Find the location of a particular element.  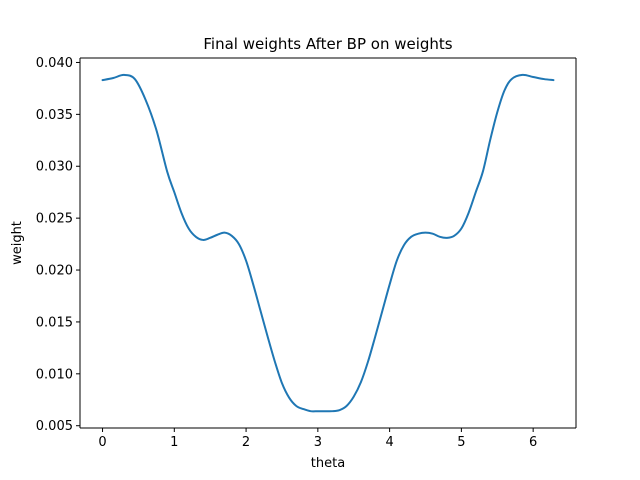

y-tick-label: 0.010 is located at coordinates (54, 374).